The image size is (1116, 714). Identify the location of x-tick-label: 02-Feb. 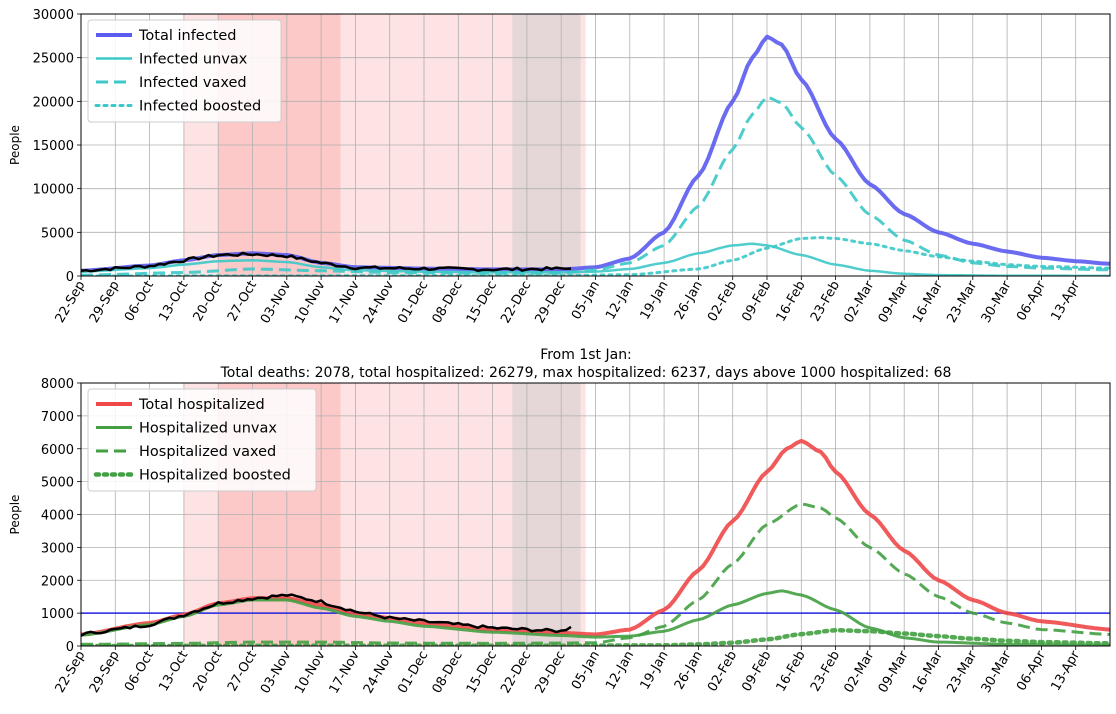
(722, 672).